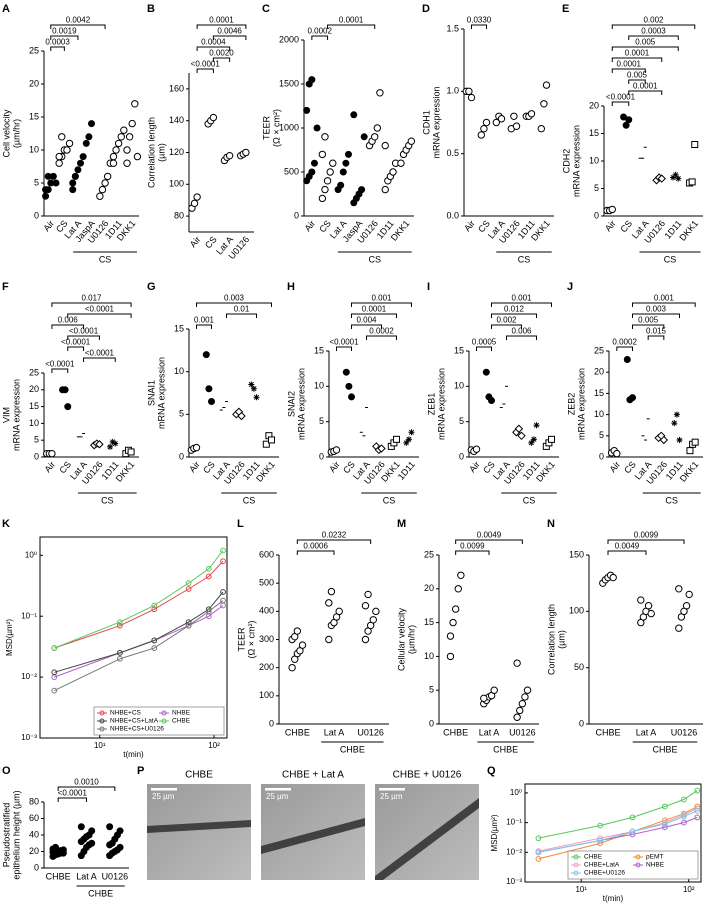 Image resolution: width=709 pixels, height=904 pixels. I want to click on x-tick-label: DKK1, so click(688, 230).